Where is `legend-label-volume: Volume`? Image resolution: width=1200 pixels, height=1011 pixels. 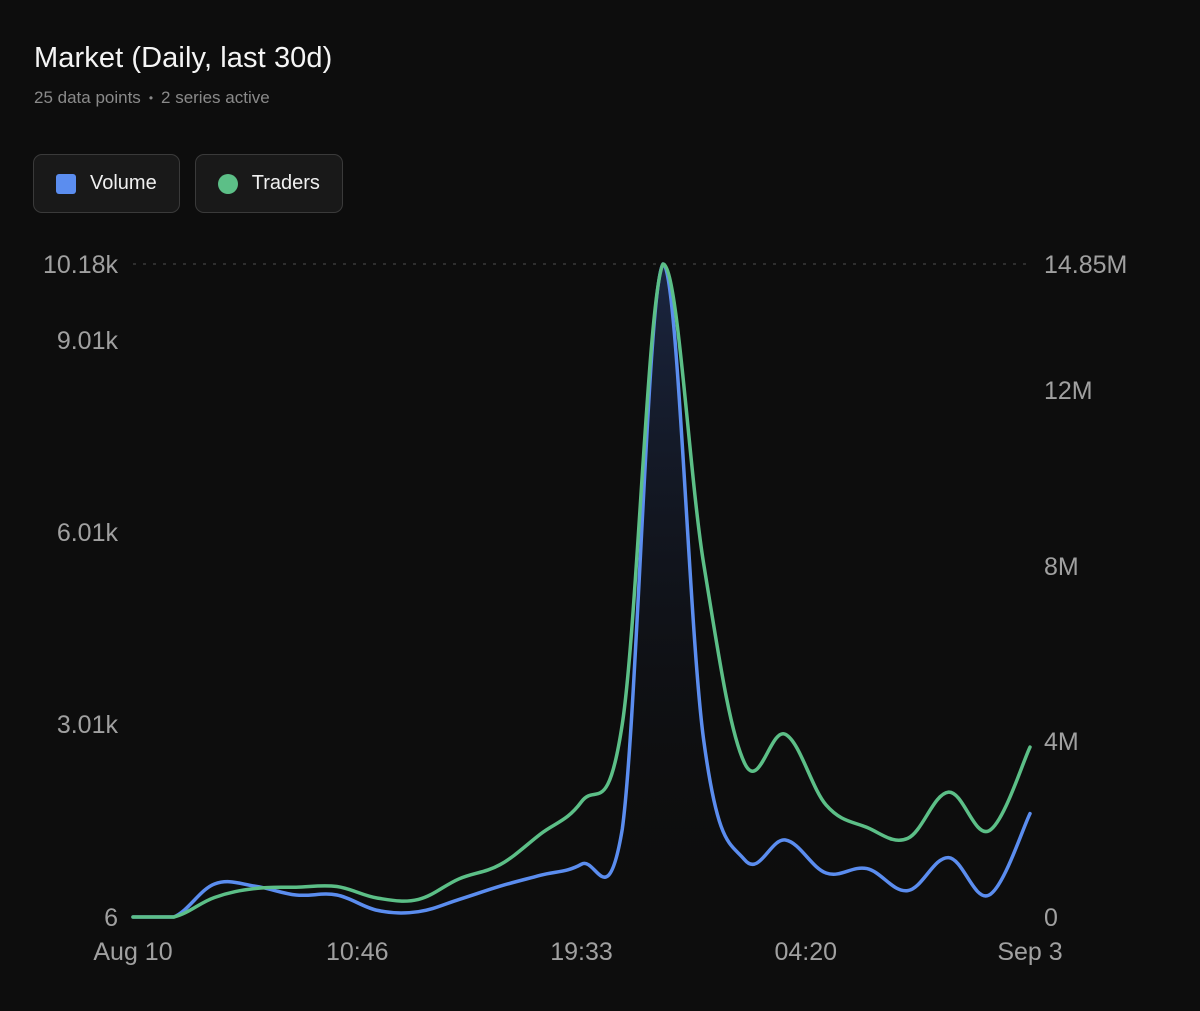
legend-label-volume: Volume is located at coordinates (123, 183).